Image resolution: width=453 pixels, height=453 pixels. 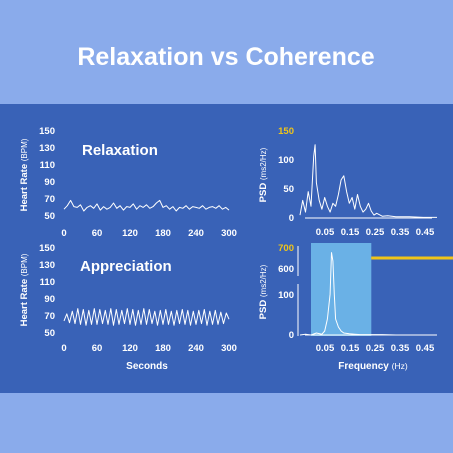 I want to click on psd-appreciation-ylabel: PSD (ms2/Hz), so click(x=263, y=291).